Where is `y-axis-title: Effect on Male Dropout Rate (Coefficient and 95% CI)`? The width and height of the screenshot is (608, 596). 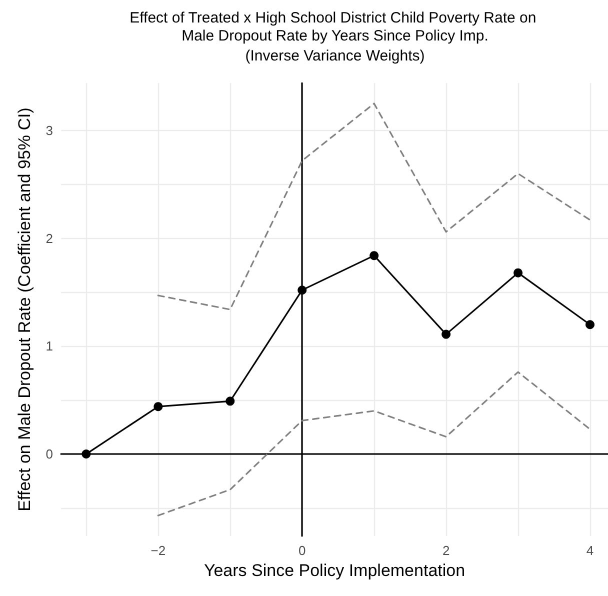
y-axis-title: Effect on Male Dropout Rate (Coefficient and 95% CI) is located at coordinates (24, 310).